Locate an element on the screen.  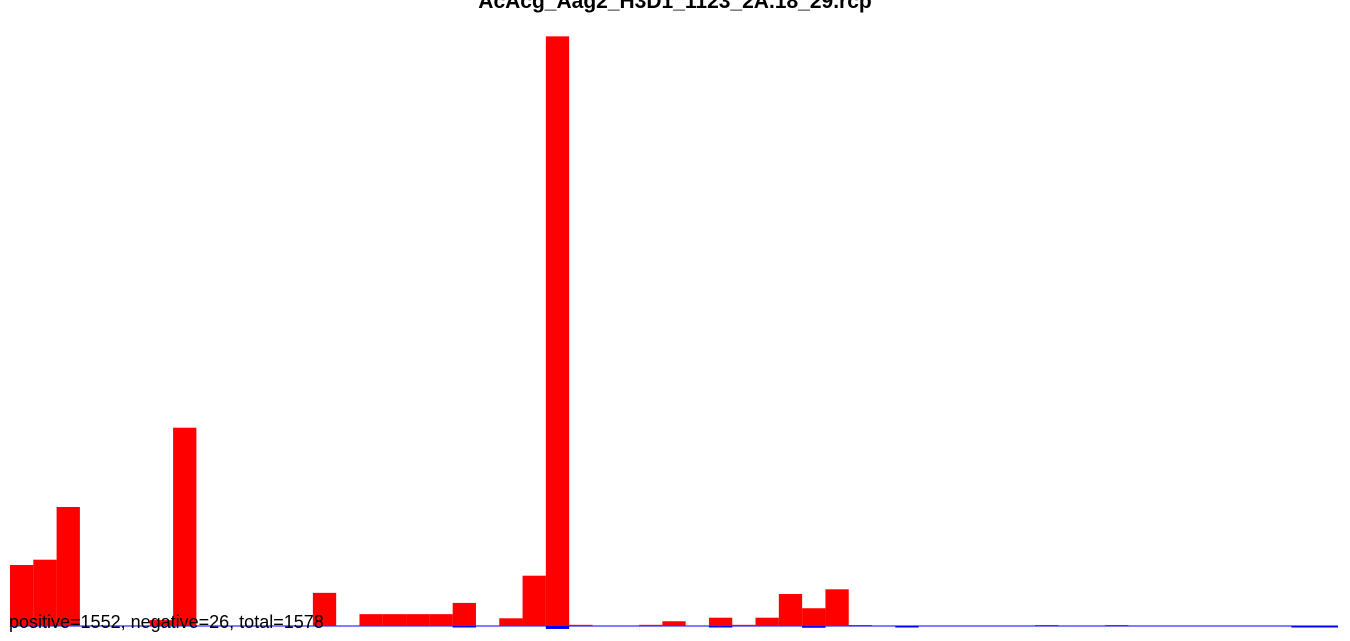
summary-counts: positive=1552, negative=26, total=1578 is located at coordinates (166, 622).